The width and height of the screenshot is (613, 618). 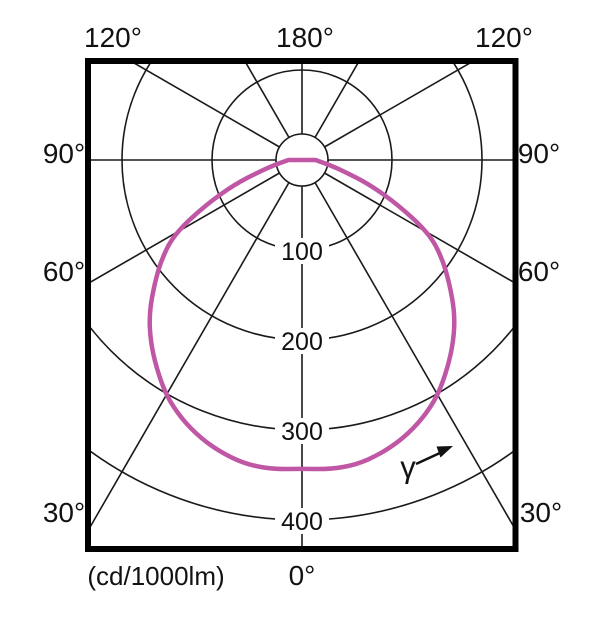 What do you see at coordinates (305, 37) in the screenshot?
I see `angle-label-top-center: 180°` at bounding box center [305, 37].